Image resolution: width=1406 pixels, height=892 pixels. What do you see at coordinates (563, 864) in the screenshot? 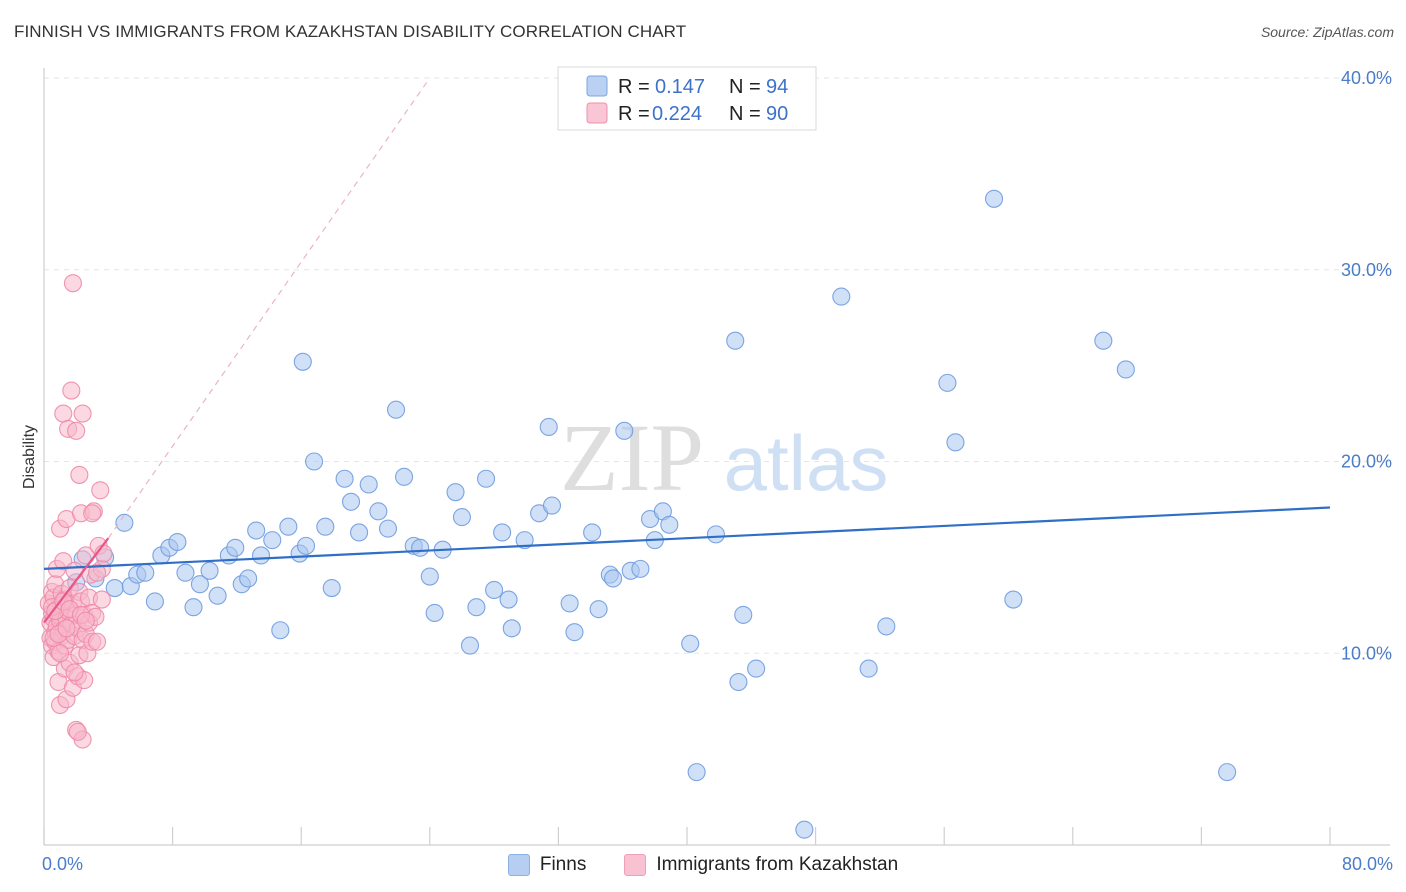
I see `legend-label: Finns` at bounding box center [563, 864].